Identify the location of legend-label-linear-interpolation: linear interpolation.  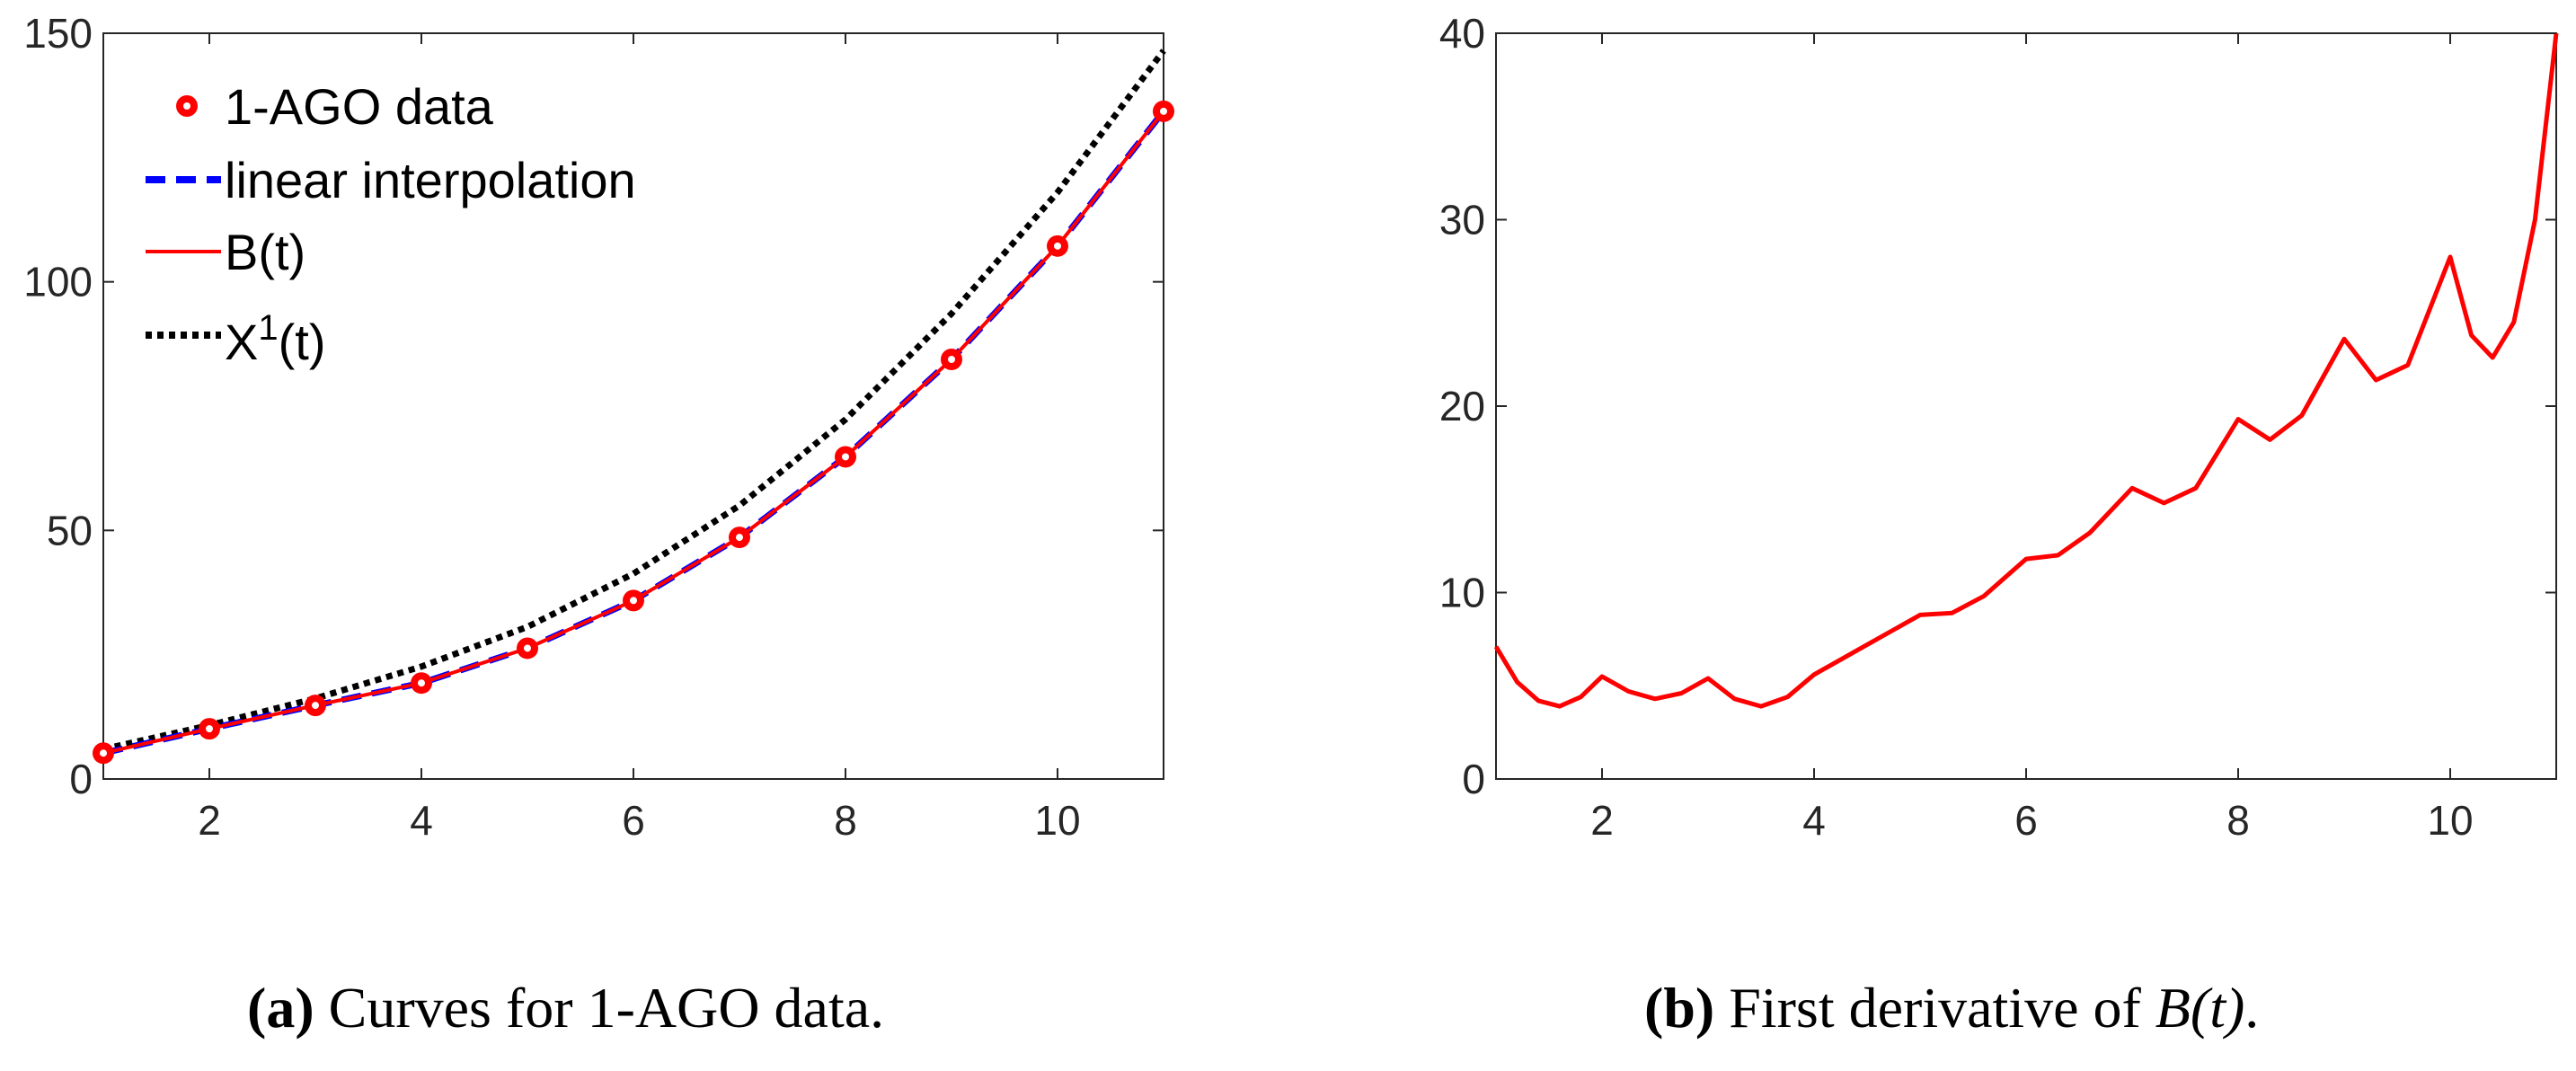
(431, 180).